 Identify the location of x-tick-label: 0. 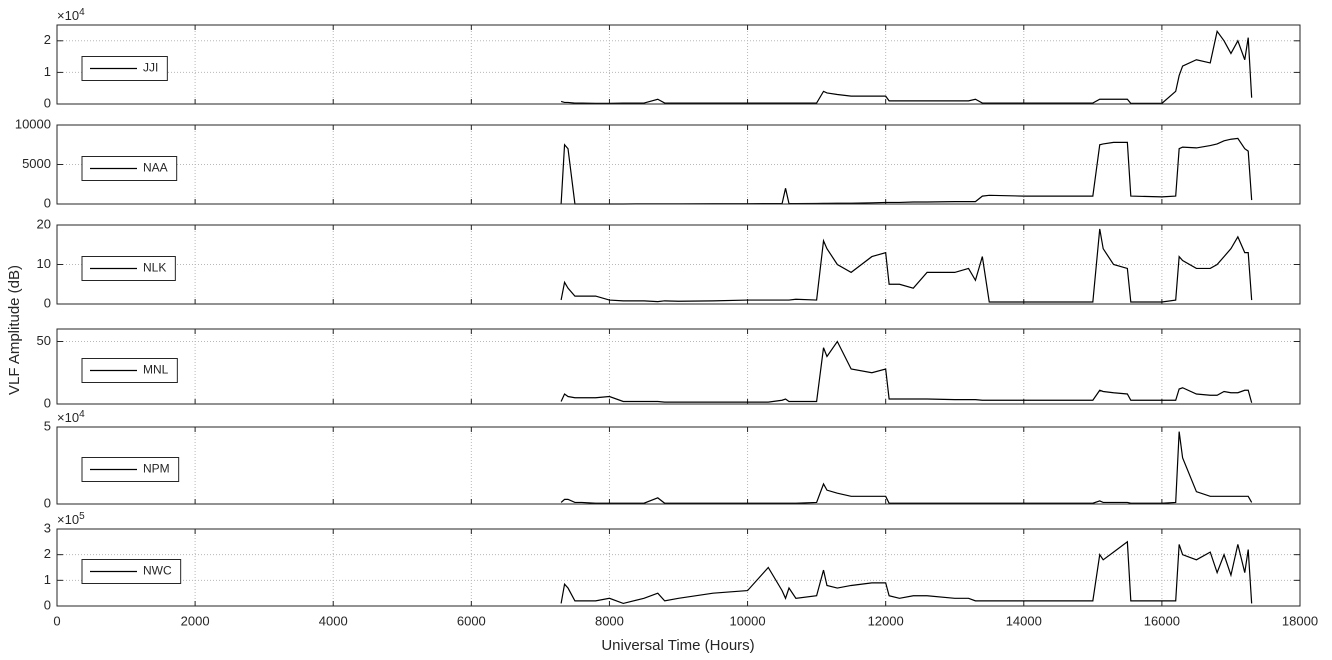
(56, 620).